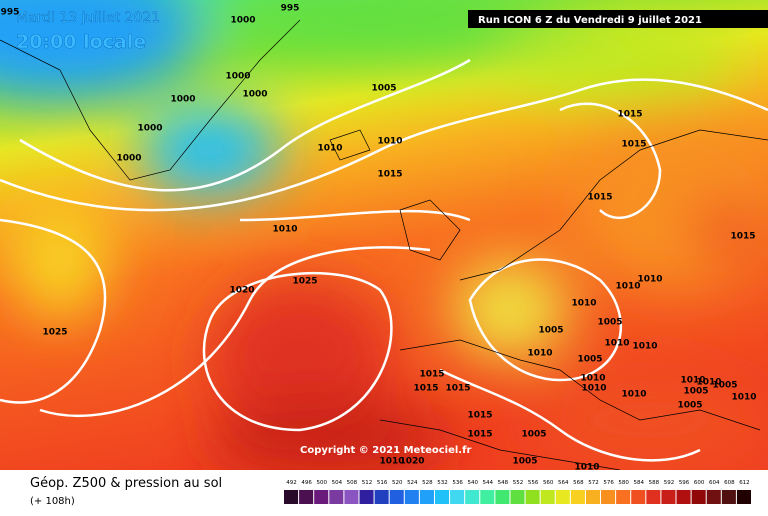  Describe the element at coordinates (442, 483) in the screenshot. I see `scale-tick-label: 532` at that location.